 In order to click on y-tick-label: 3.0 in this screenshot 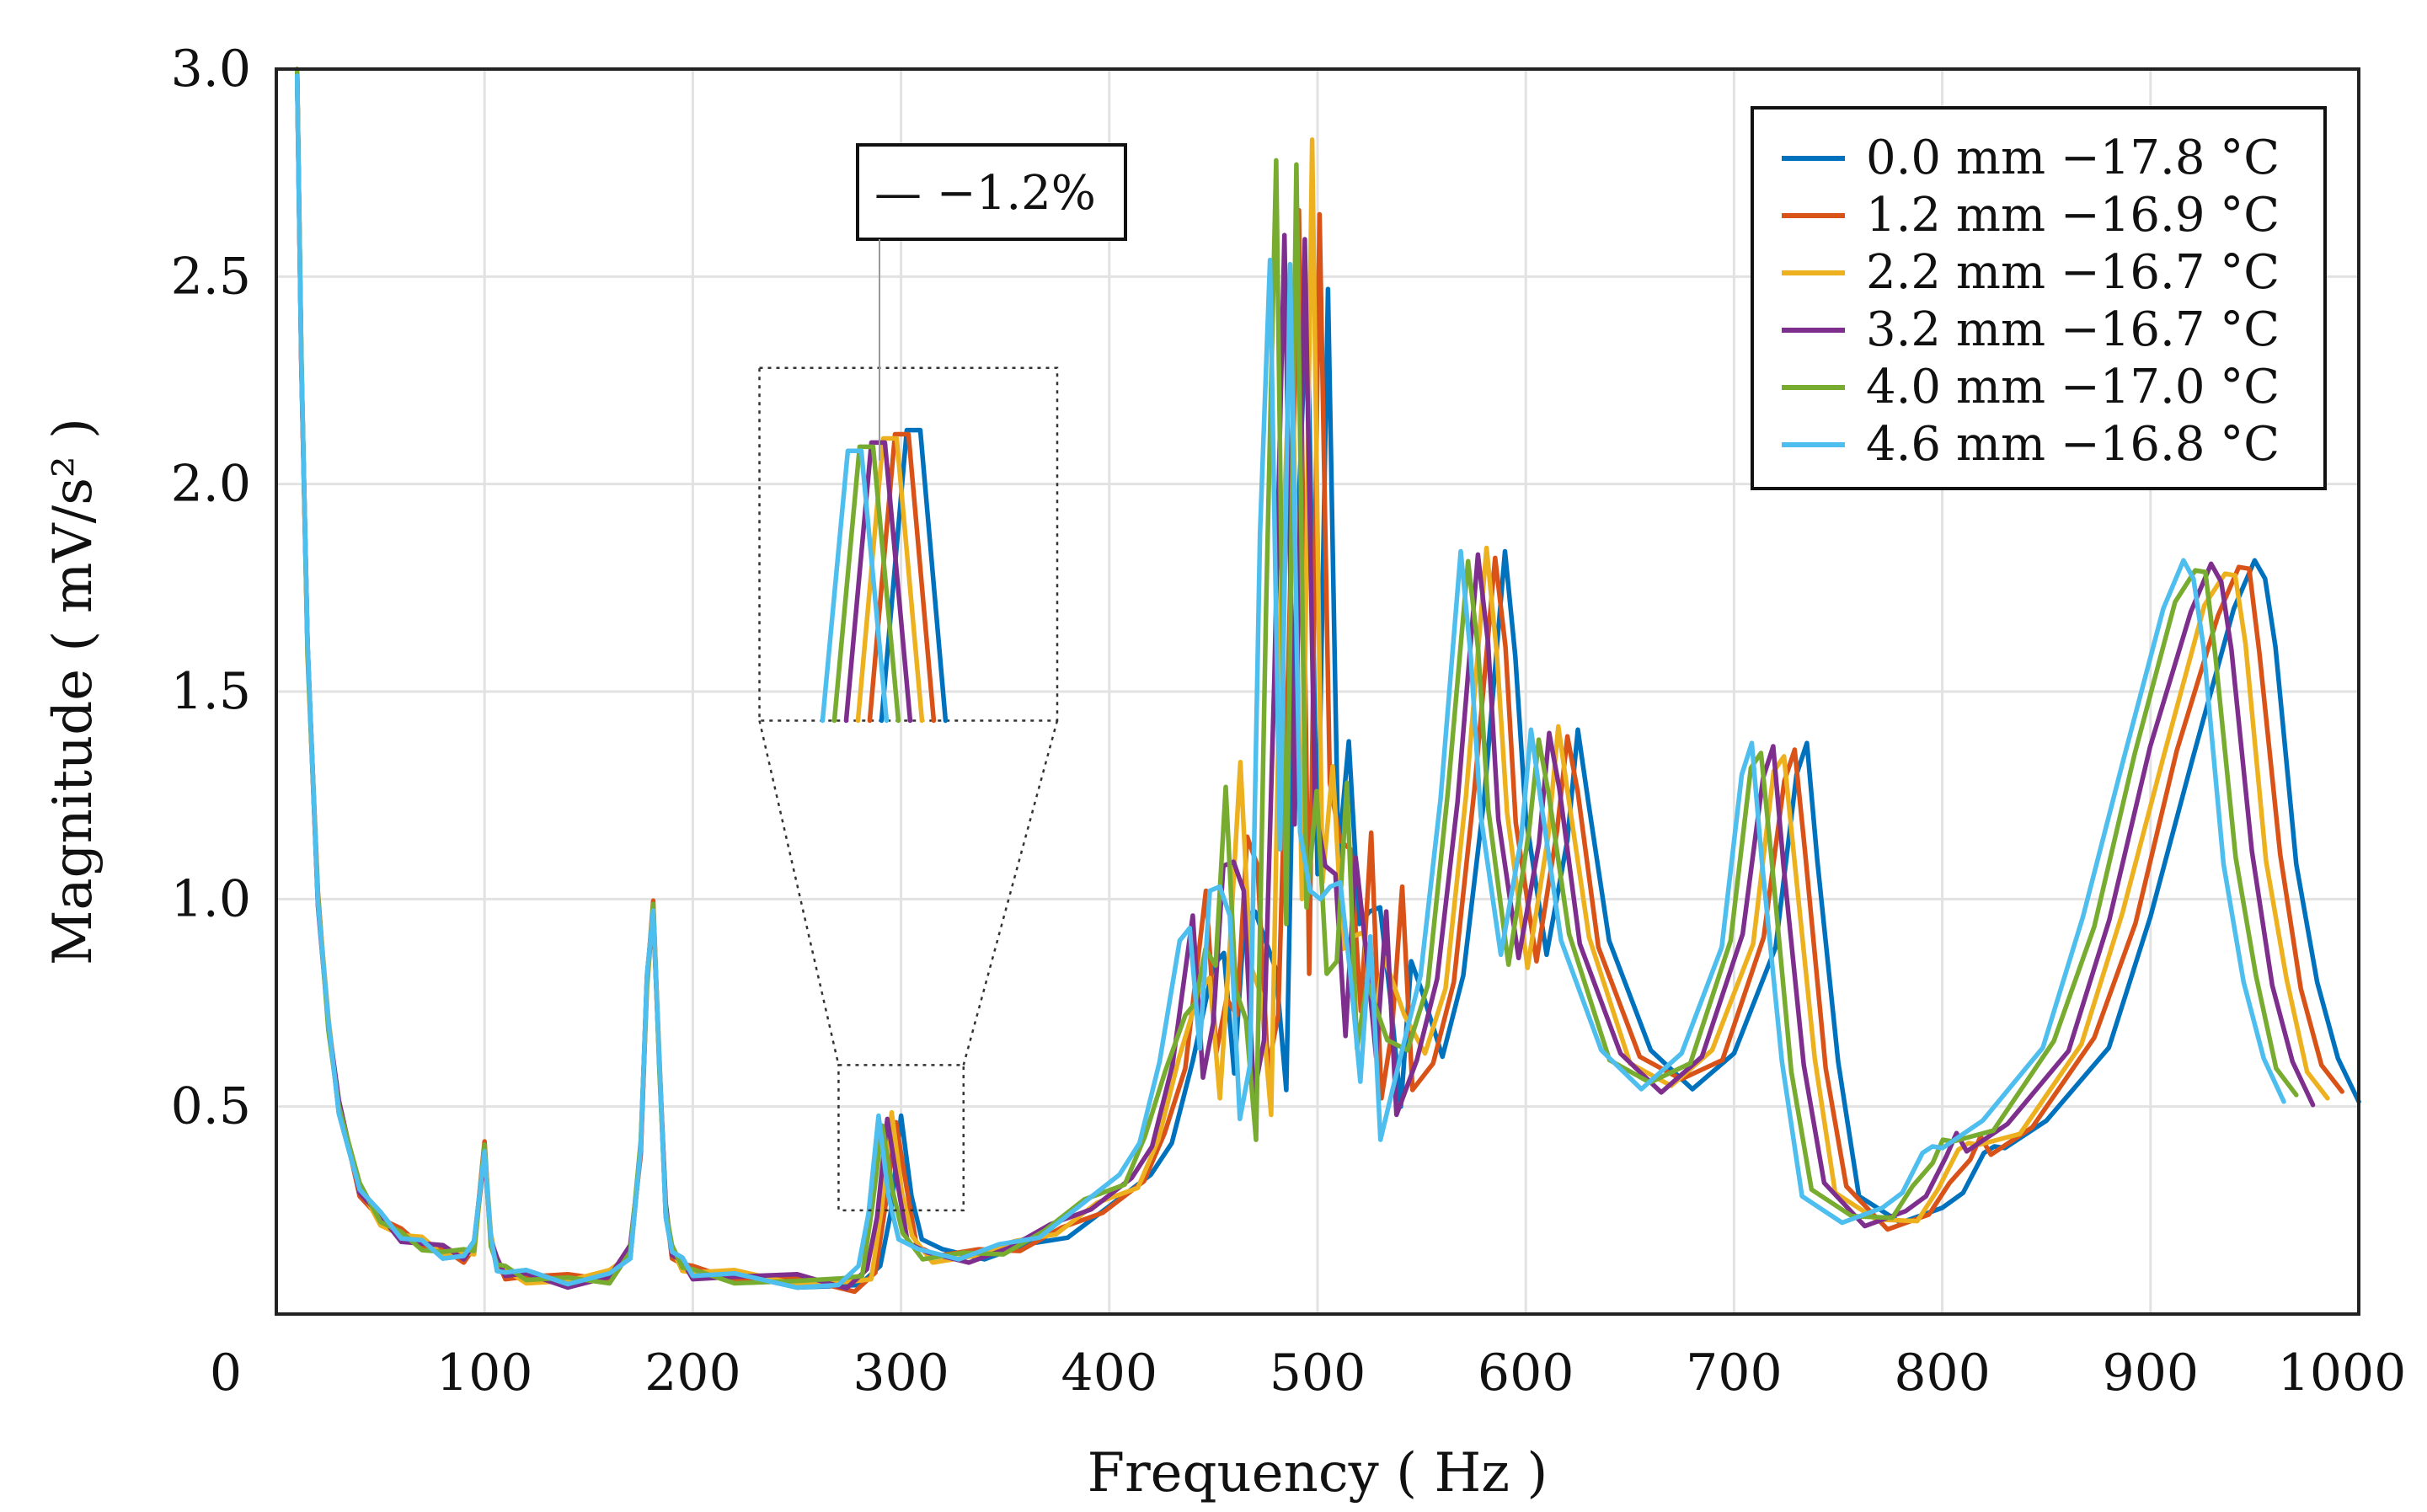, I will do `click(211, 69)`.